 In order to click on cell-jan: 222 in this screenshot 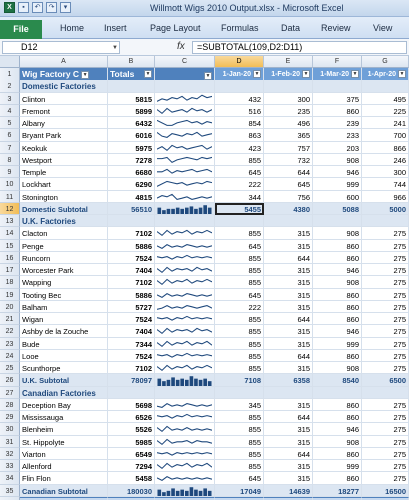, I will do `click(239, 306)`.